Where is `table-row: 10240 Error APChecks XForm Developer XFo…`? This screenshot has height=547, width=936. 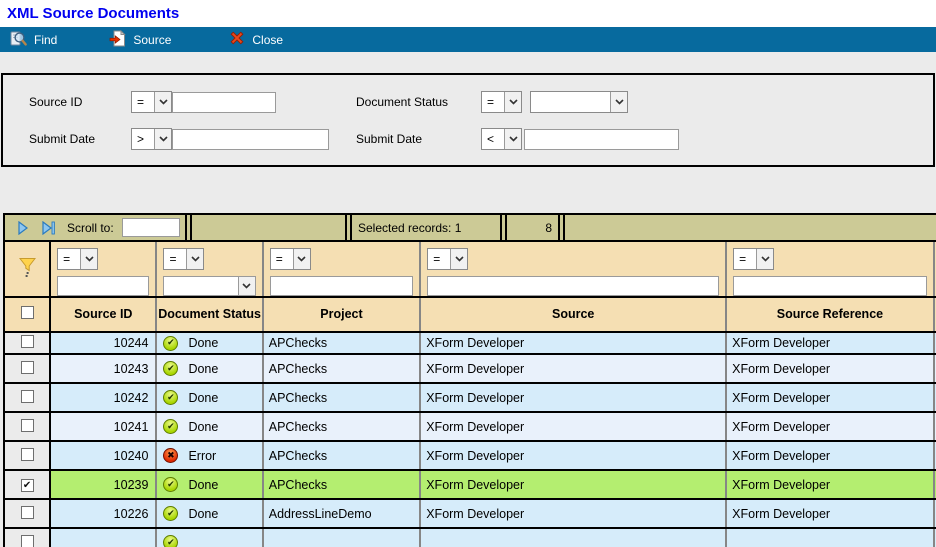 table-row: 10240 Error APChecks XForm Developer XFo… is located at coordinates (470, 456).